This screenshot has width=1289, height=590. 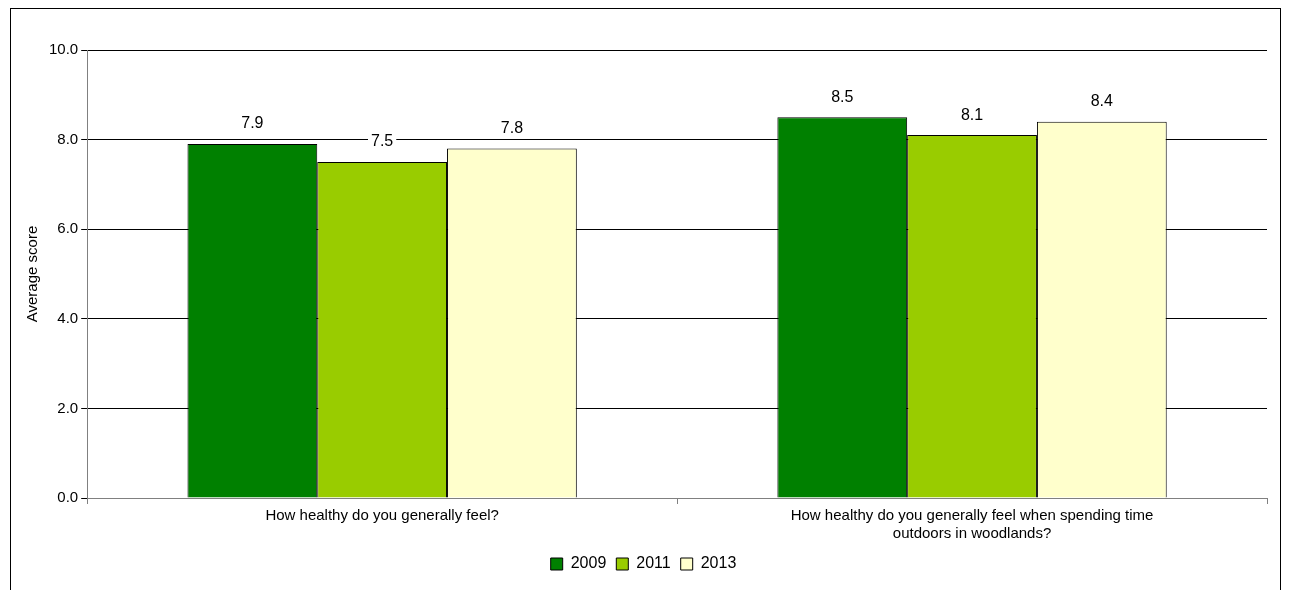 What do you see at coordinates (842, 96) in the screenshot?
I see `data-label: 8.5` at bounding box center [842, 96].